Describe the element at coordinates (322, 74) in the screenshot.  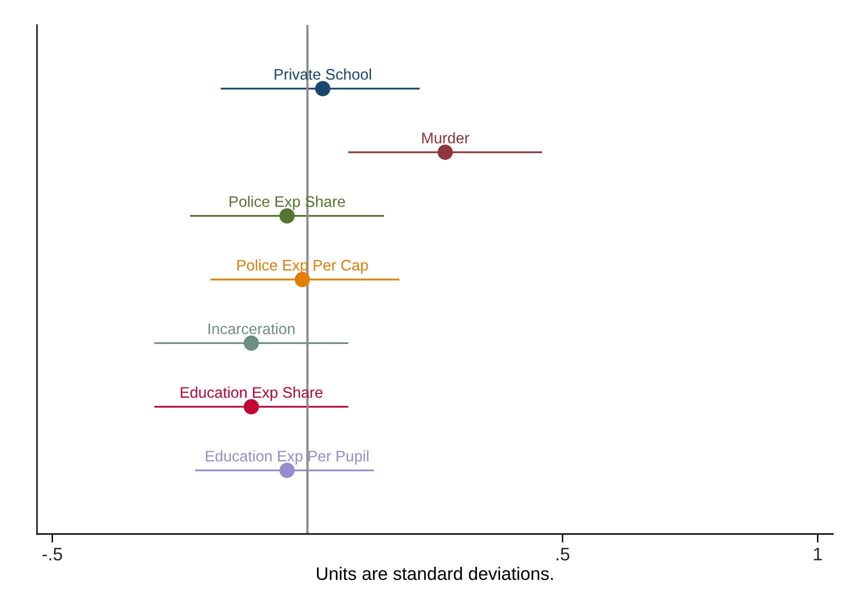
I see `series-label: Private School` at that location.